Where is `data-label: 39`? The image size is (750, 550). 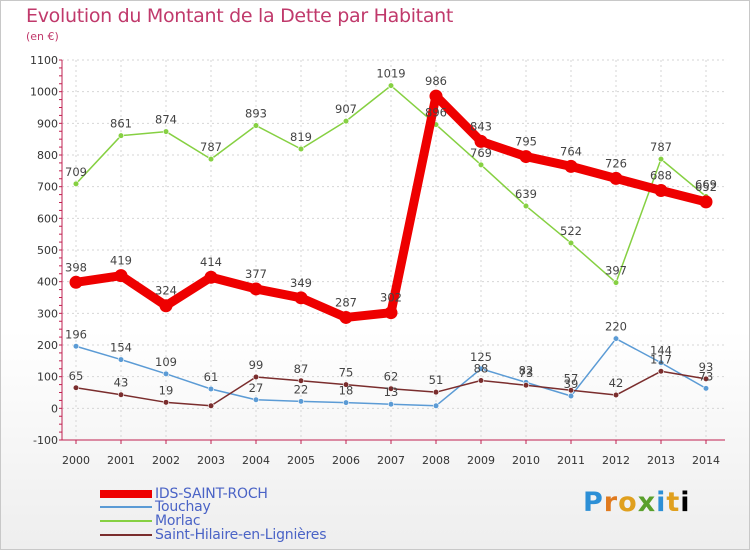 data-label: 39 is located at coordinates (571, 384).